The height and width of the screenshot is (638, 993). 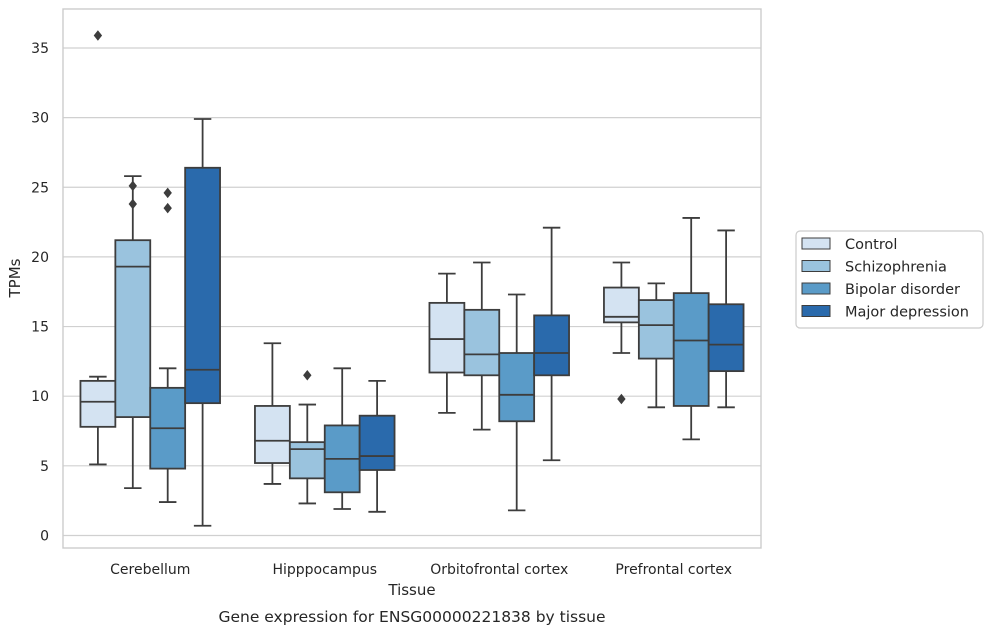 I want to click on y-tick-label: 10, so click(x=40, y=397).